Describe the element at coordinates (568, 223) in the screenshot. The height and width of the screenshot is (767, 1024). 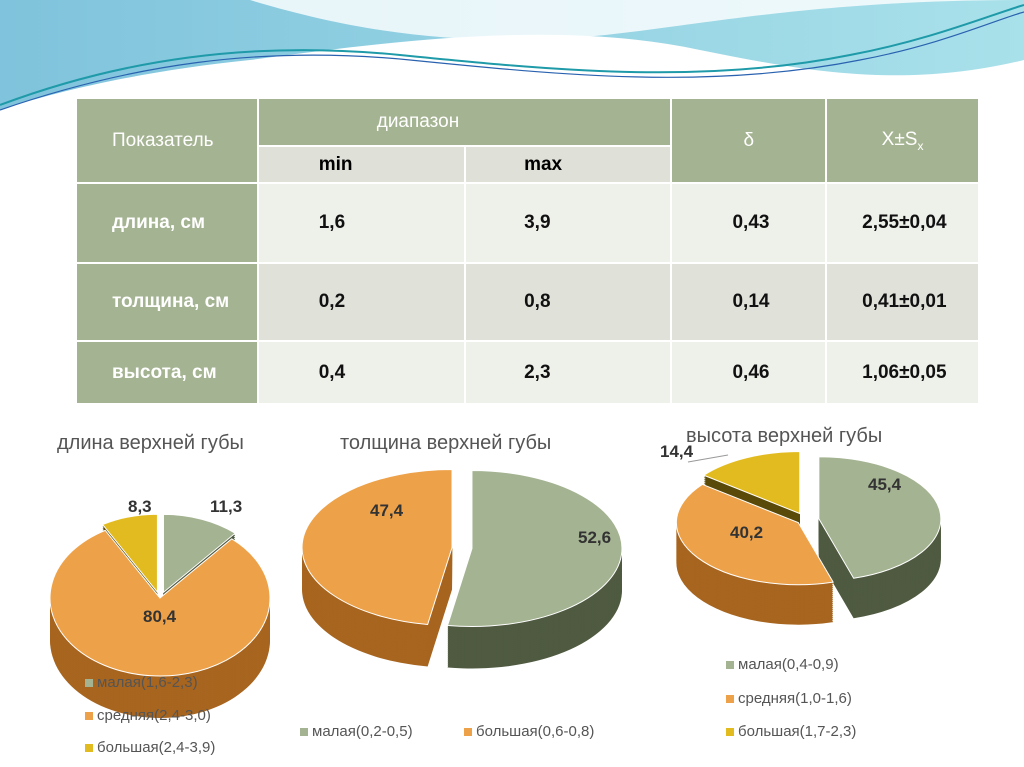
I see `cell-max: 3,9` at that location.